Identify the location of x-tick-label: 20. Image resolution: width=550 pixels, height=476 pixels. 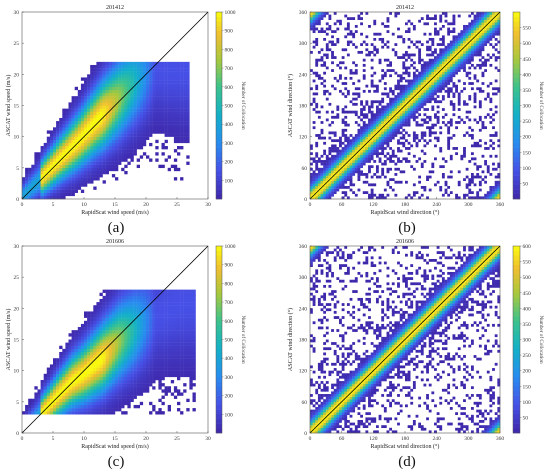
(146, 205).